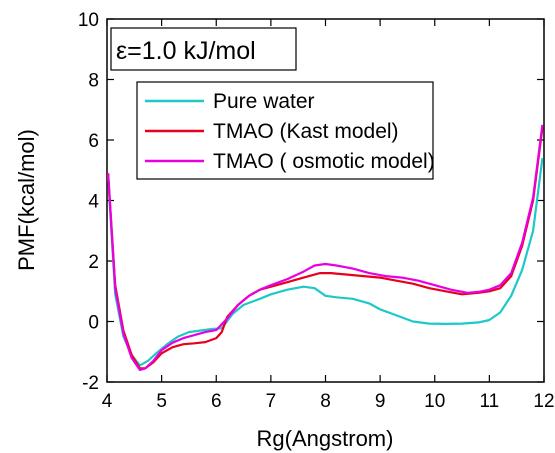  Describe the element at coordinates (325, 401) in the screenshot. I see `x-tick-label: 8` at that location.